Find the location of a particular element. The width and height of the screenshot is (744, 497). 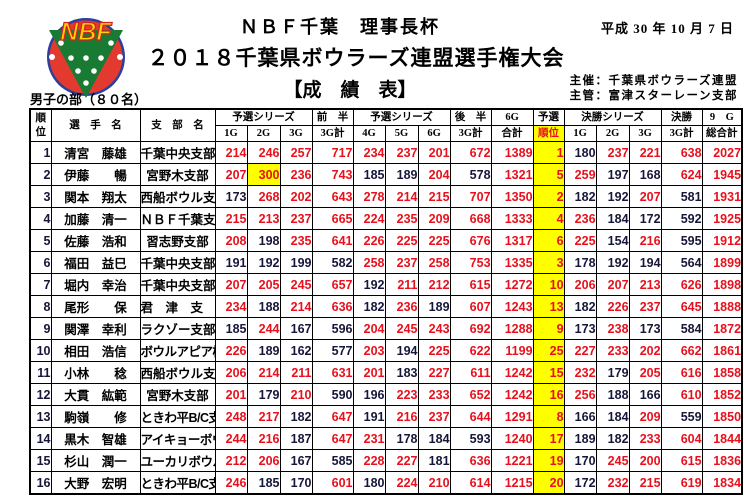

first-half-total: 585 is located at coordinates (332, 460).